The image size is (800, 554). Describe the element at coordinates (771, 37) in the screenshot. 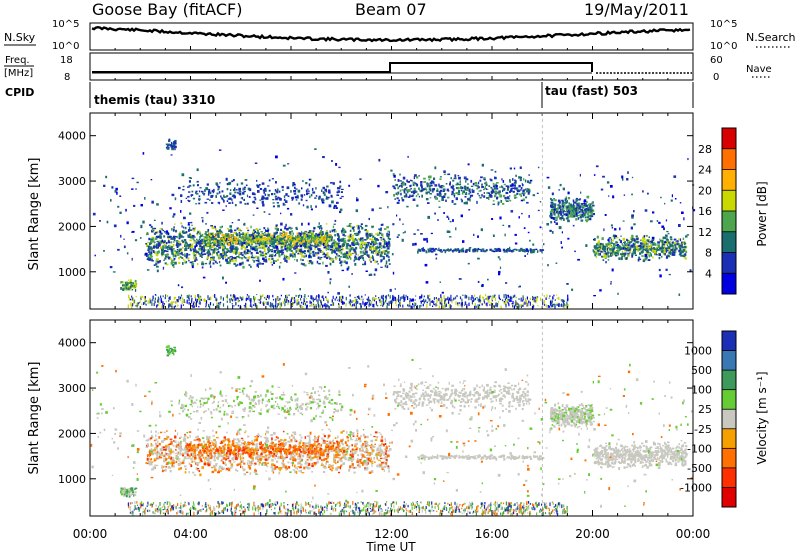

I see `noise-right-label: N.Search` at that location.